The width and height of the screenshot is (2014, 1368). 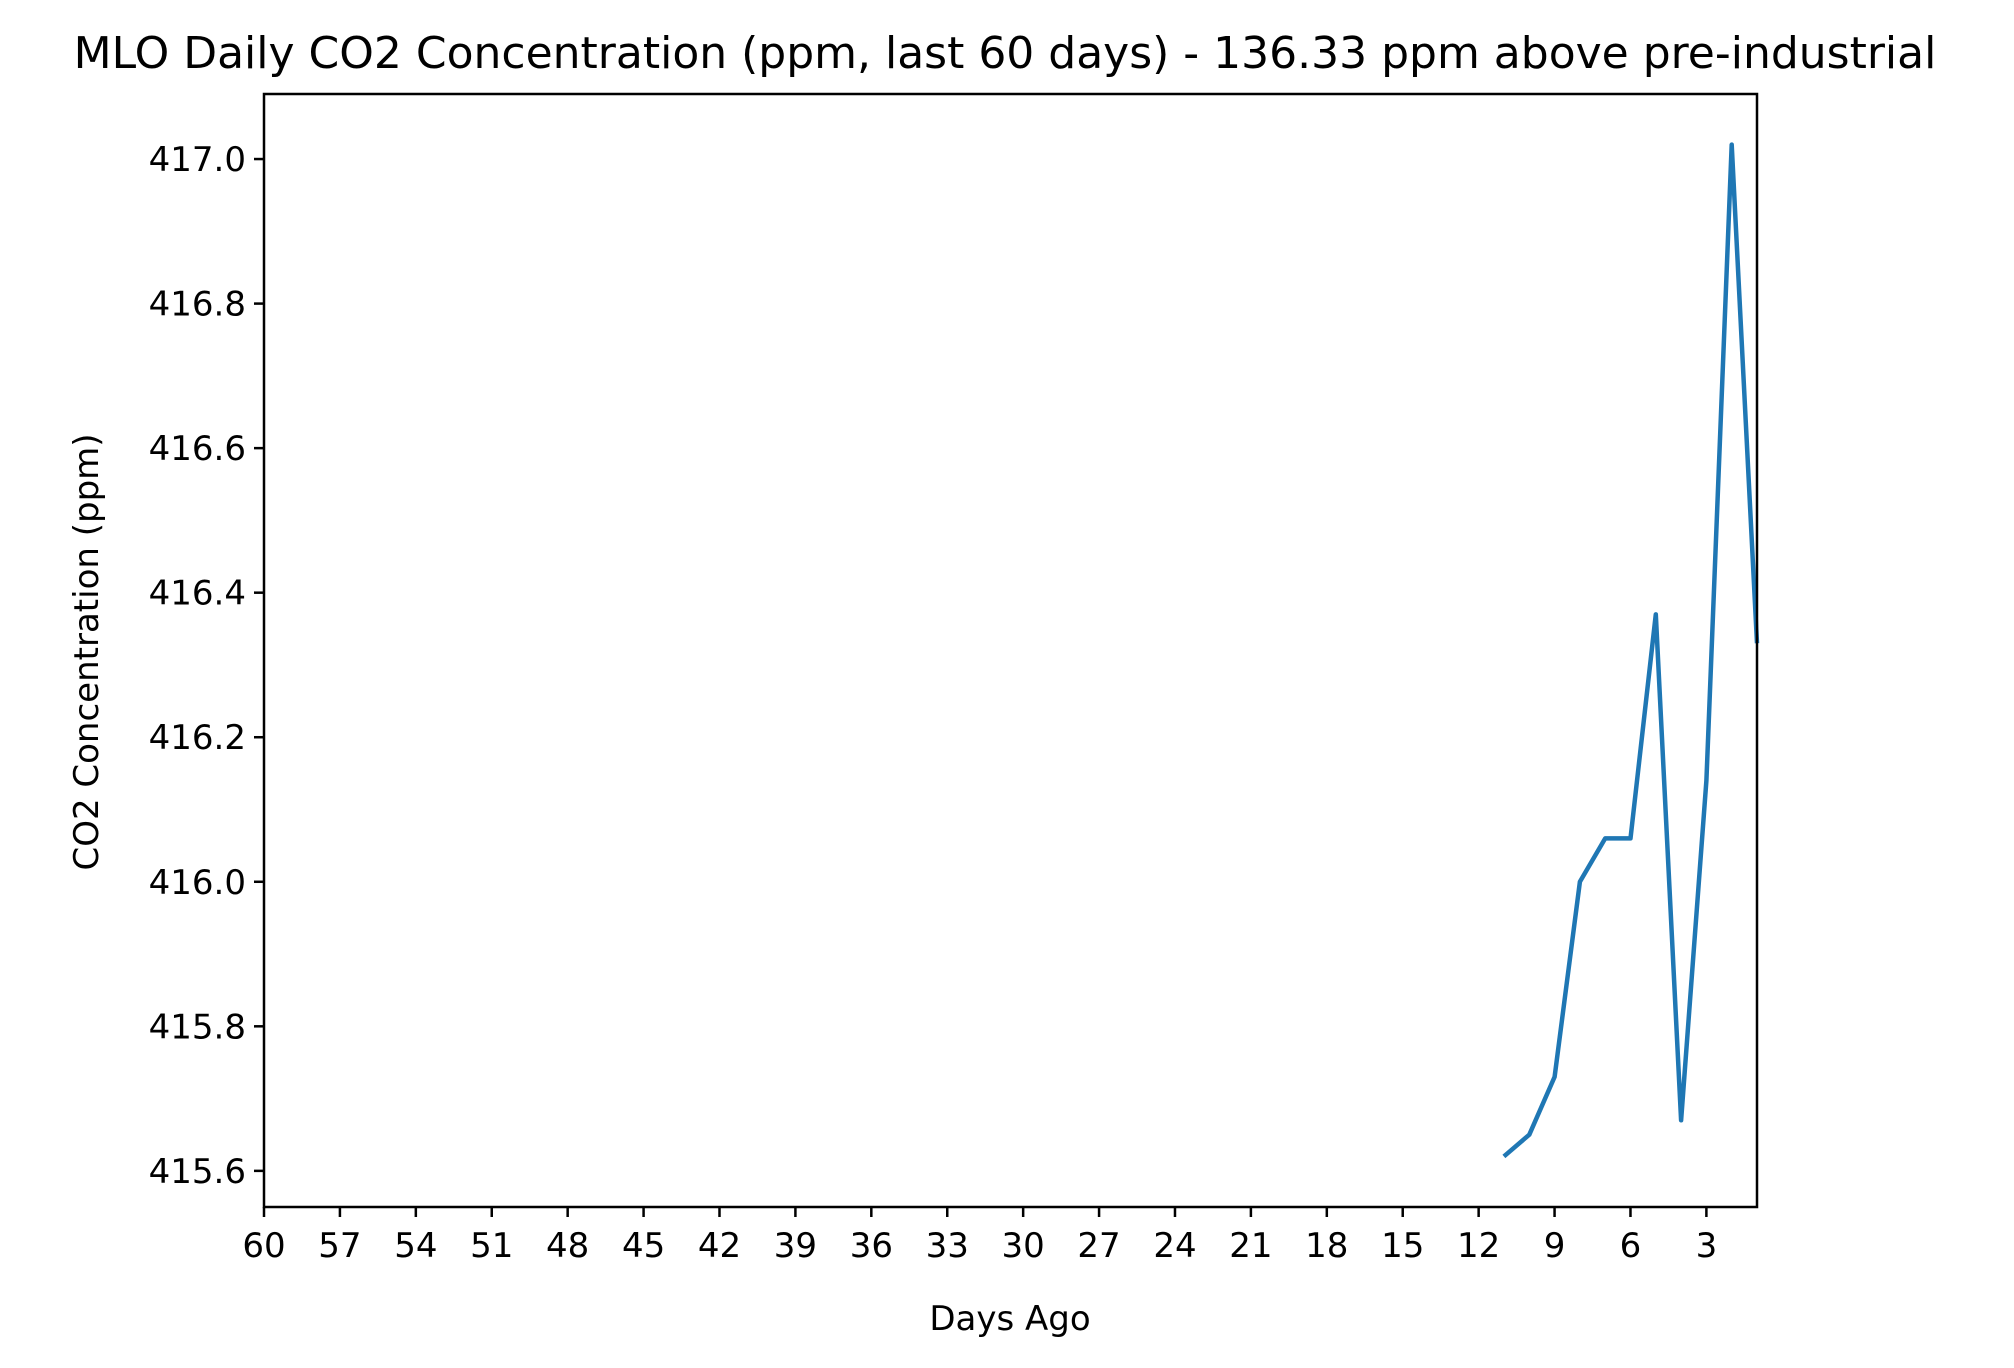 I want to click on series-layer, so click(x=1631, y=650).